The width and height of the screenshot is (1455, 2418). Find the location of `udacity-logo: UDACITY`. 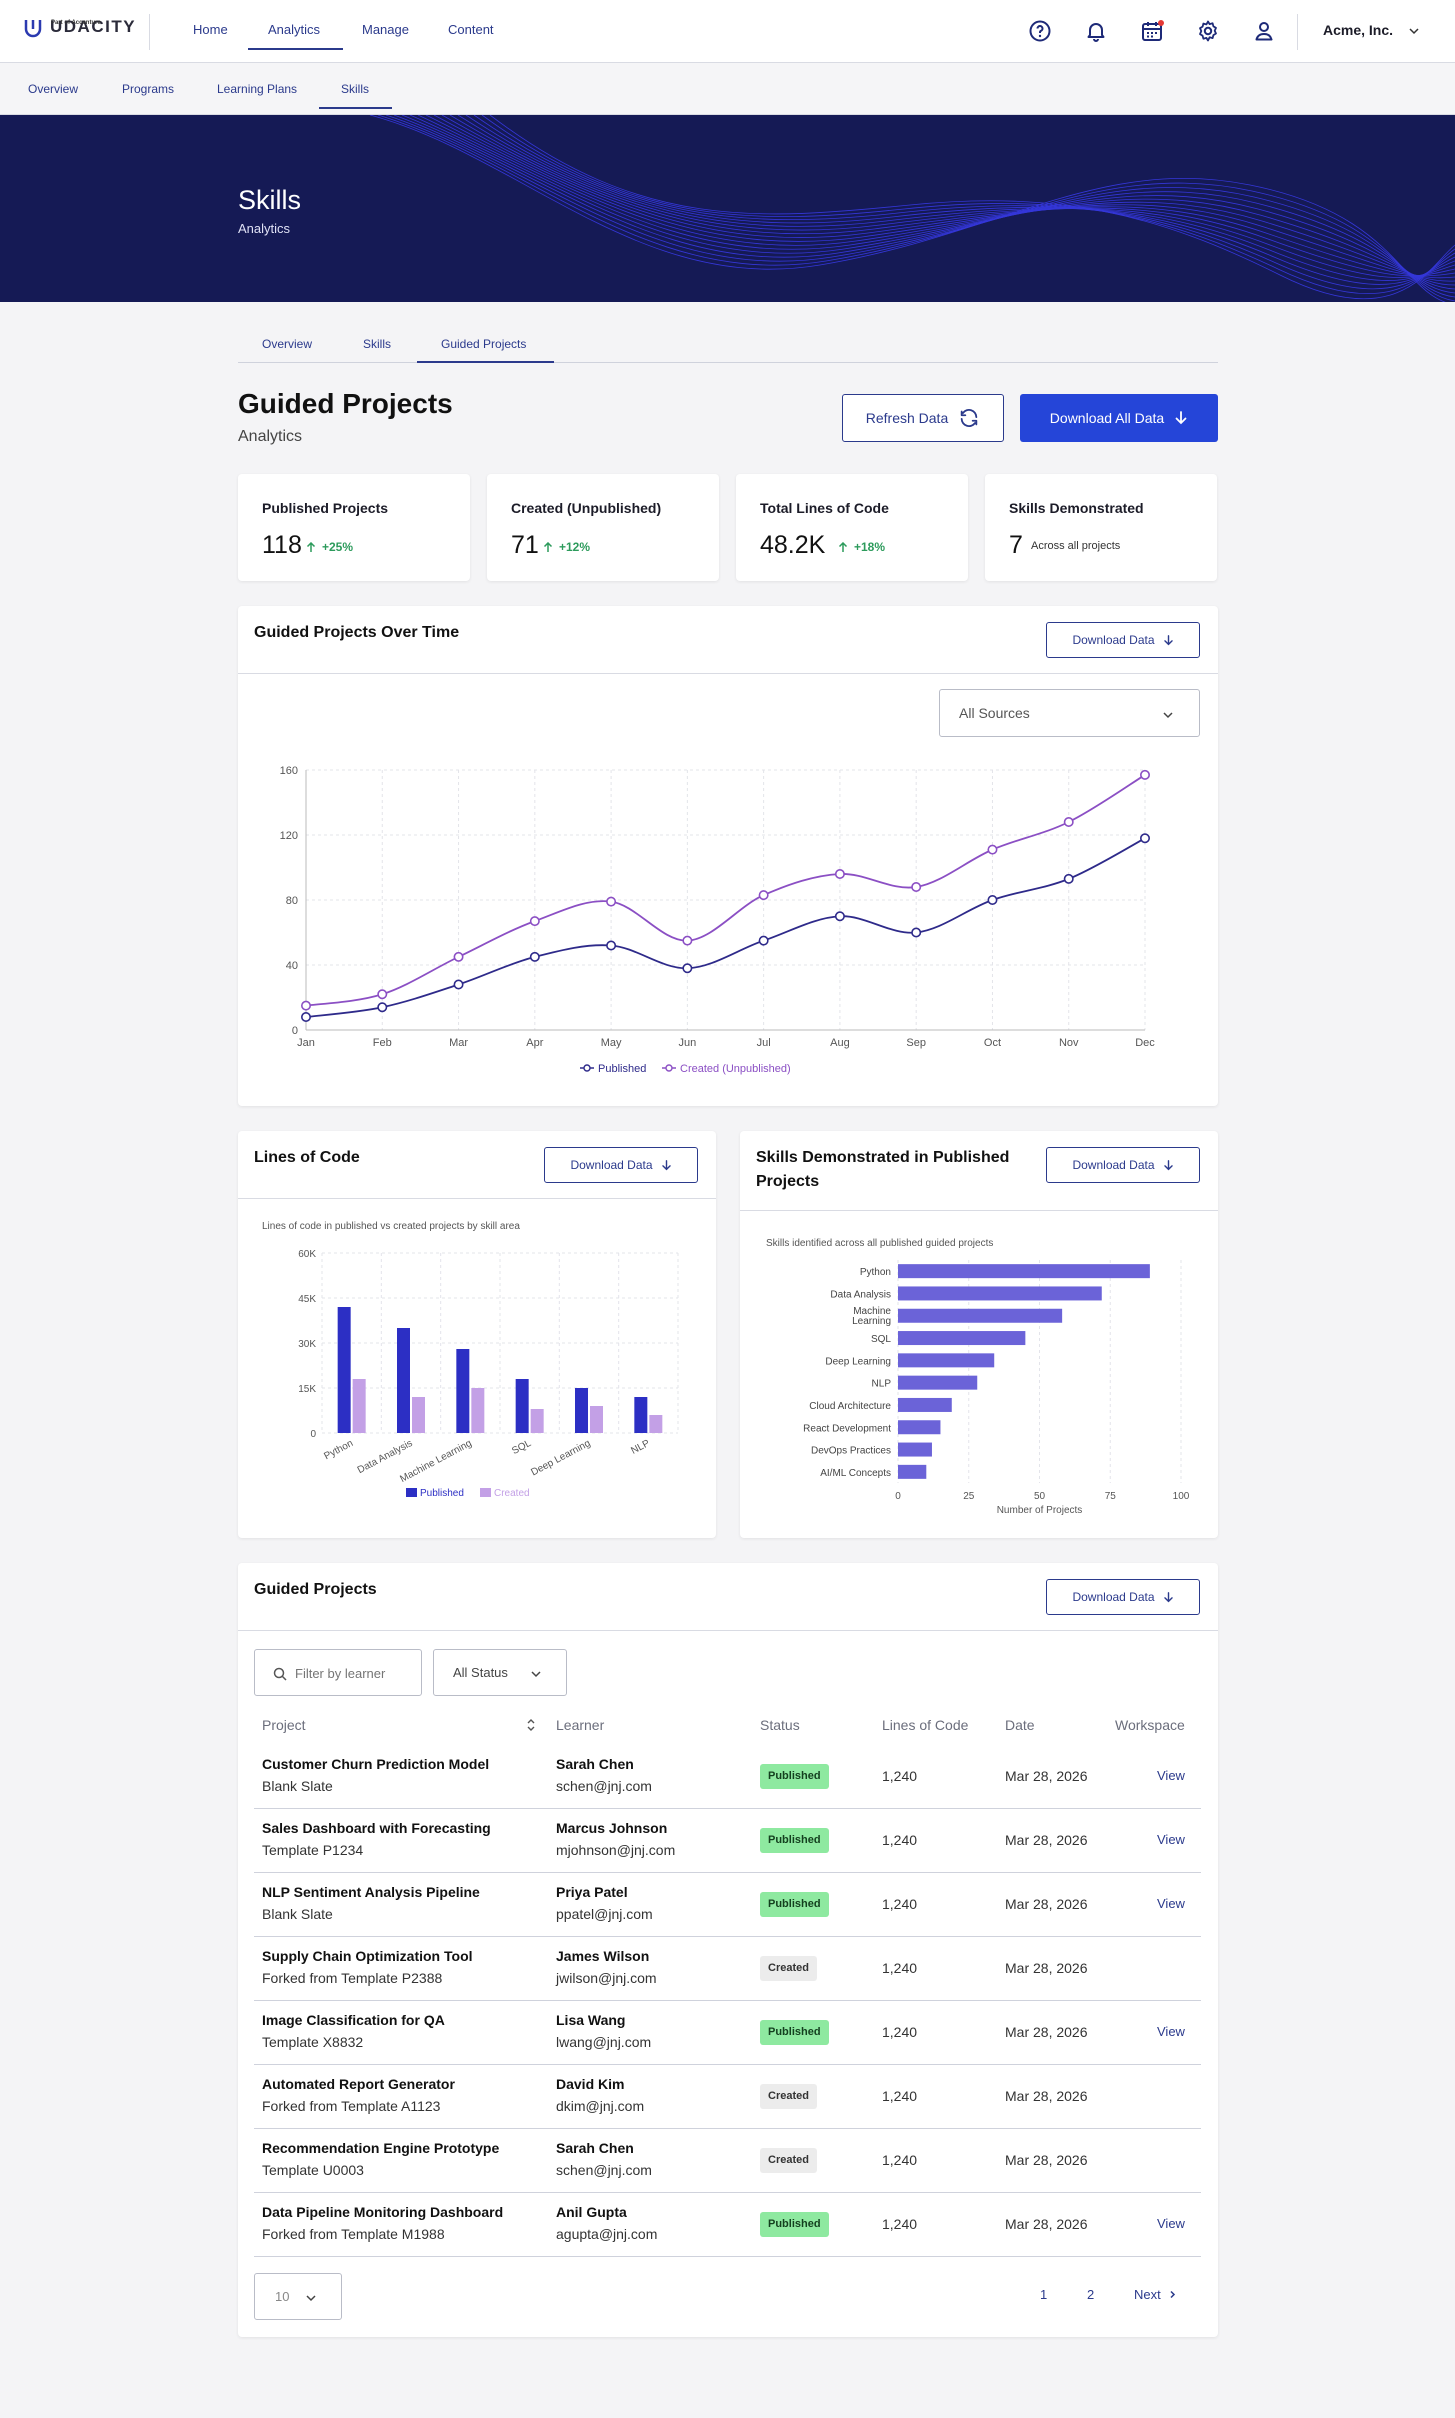

udacity-logo: UDACITY is located at coordinates (80, 33).